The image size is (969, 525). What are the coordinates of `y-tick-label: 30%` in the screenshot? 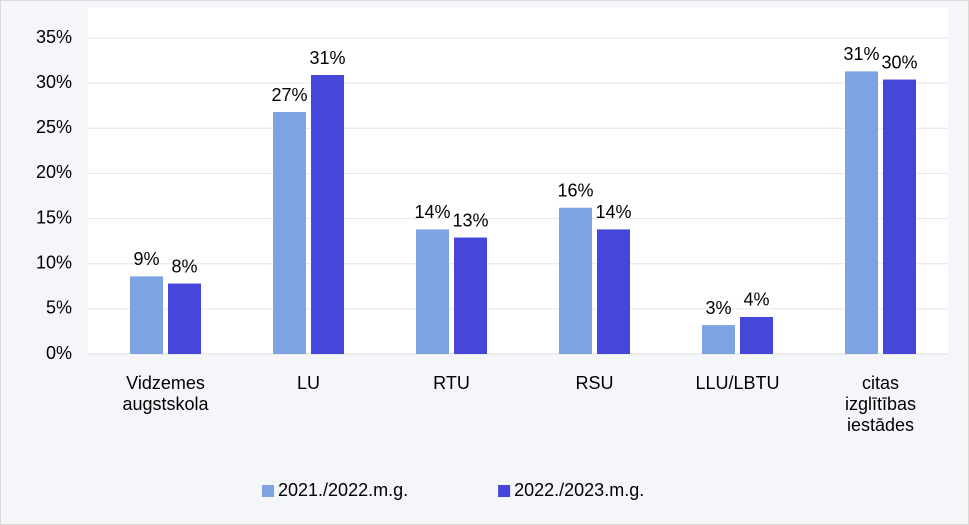 It's located at (54, 82).